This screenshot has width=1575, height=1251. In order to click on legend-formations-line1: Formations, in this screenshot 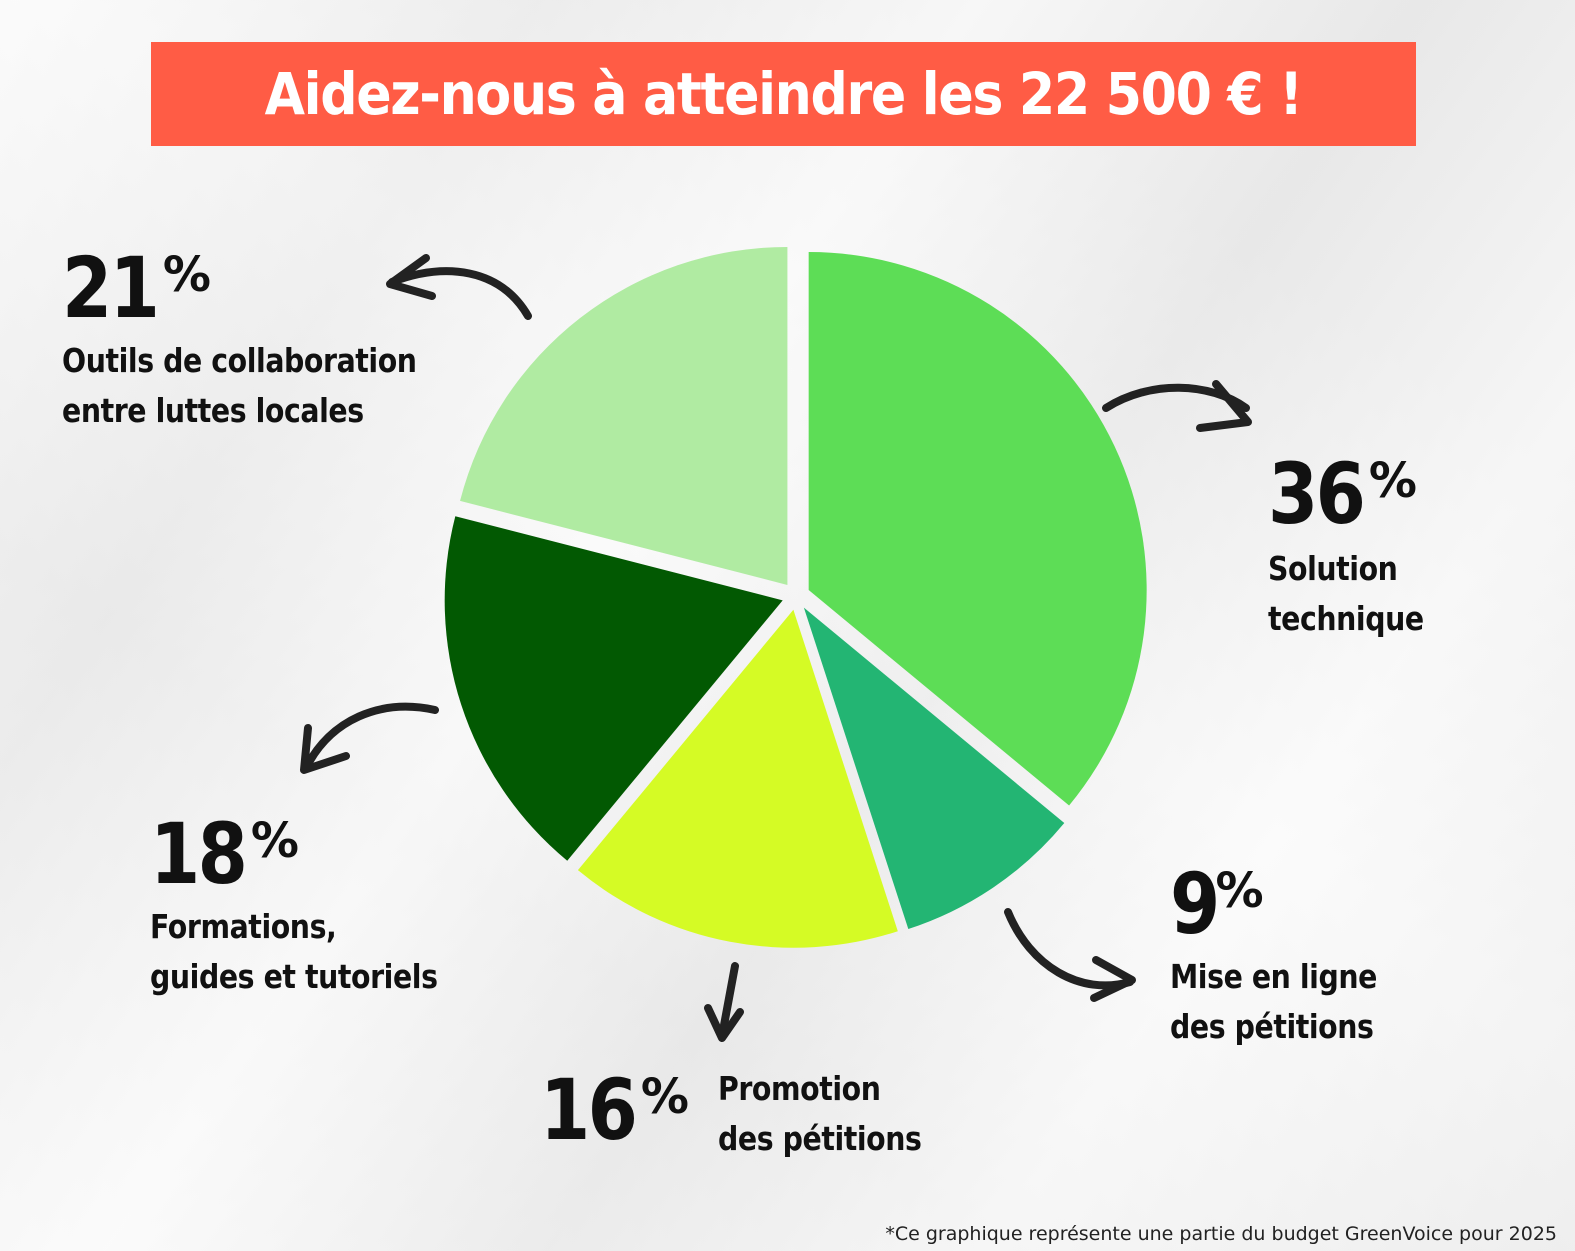, I will do `click(243, 926)`.